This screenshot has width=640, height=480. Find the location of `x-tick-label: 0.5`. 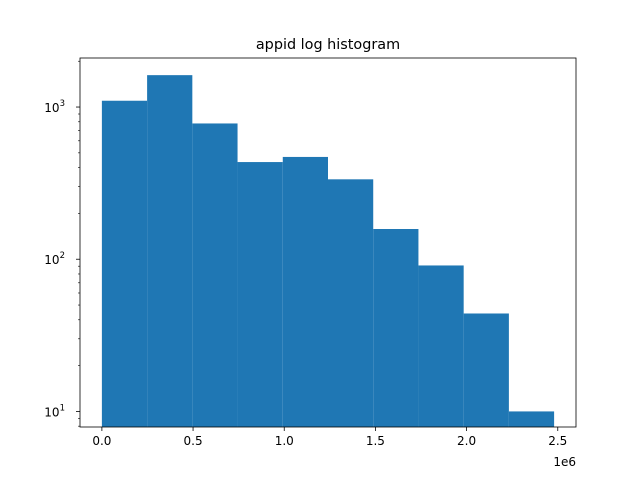

x-tick-label: 0.5 is located at coordinates (193, 441).